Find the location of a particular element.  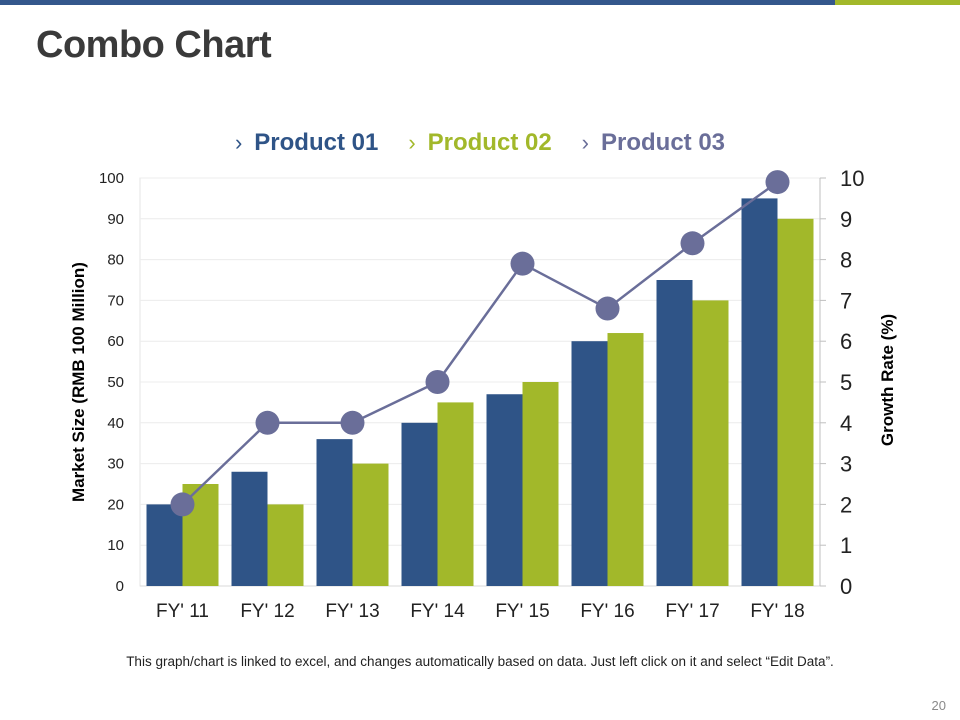

page-number: 20 is located at coordinates (938, 705).